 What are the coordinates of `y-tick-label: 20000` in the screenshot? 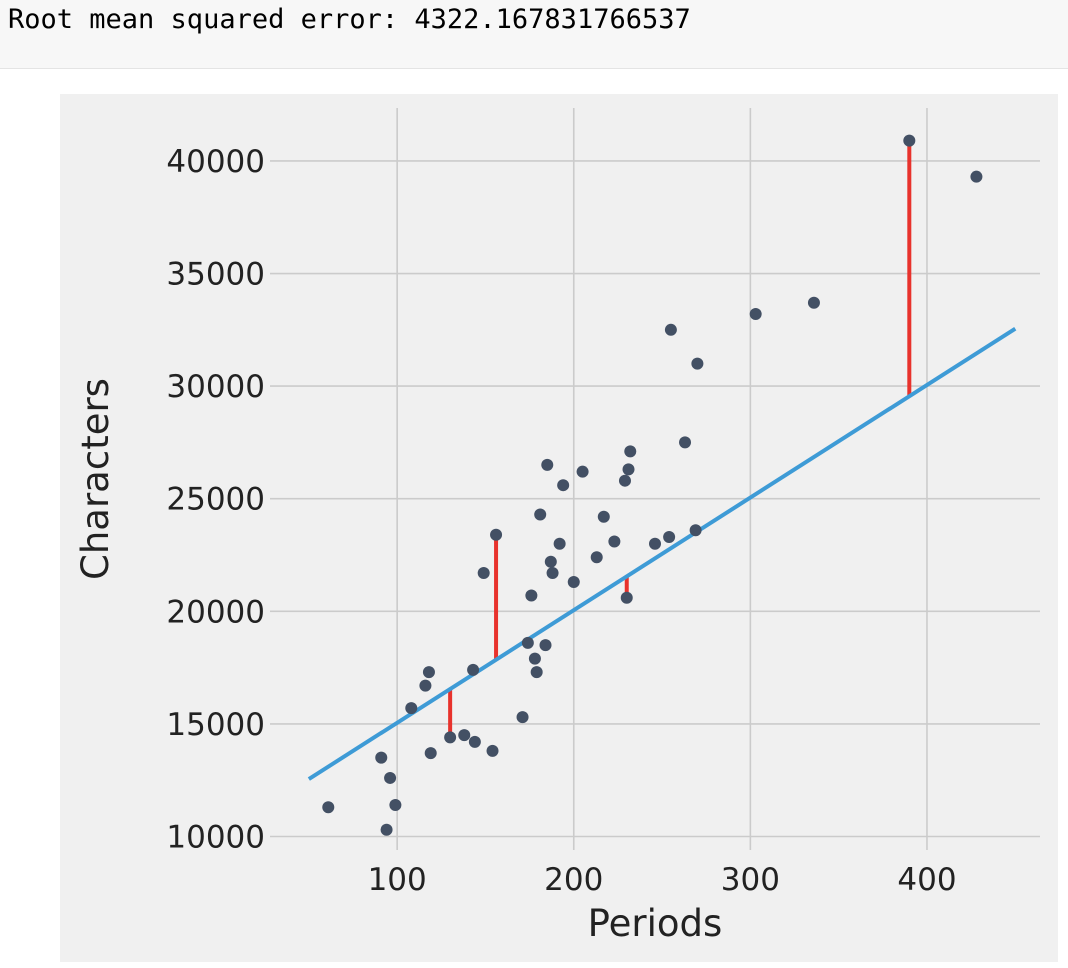 It's located at (215, 612).